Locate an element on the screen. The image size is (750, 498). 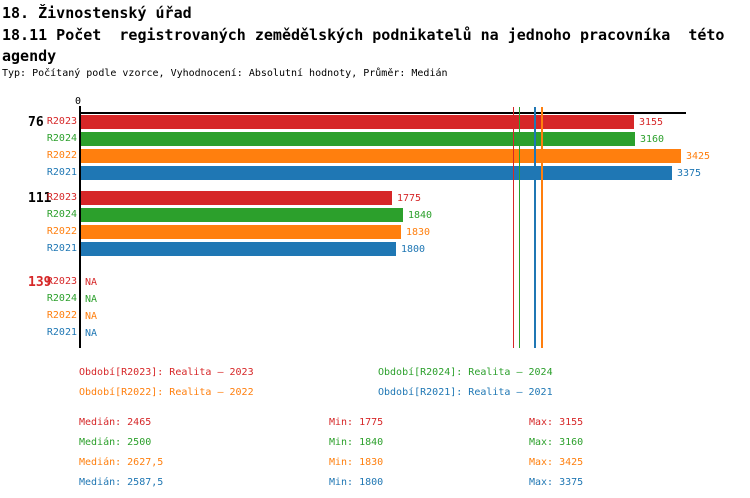
legend-item-r2022: Období[R2022]: Realita – 2022 is located at coordinates (166, 392).